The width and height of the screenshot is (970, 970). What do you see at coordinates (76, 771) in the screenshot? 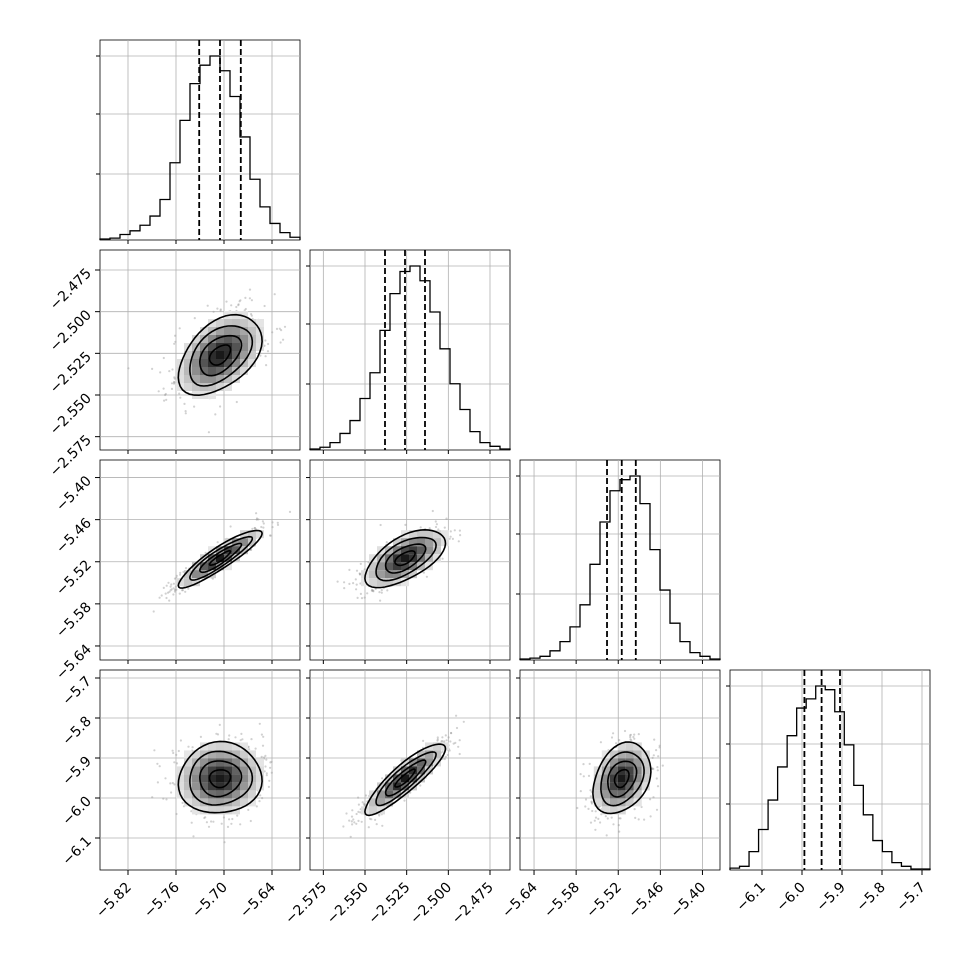
I see `y-tick-label: −5.9` at bounding box center [76, 771].